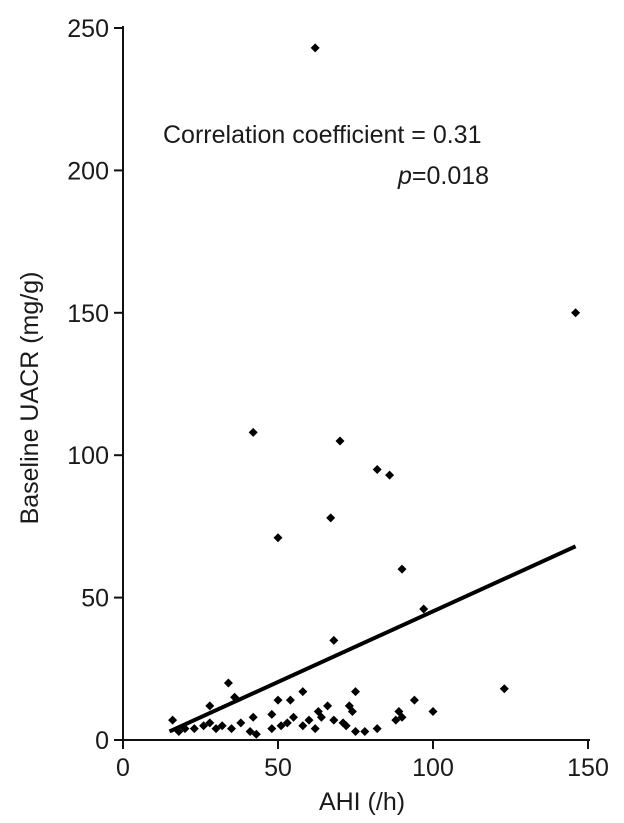 The image size is (624, 823). What do you see at coordinates (88, 29) in the screenshot?
I see `y-tick-label: 250` at bounding box center [88, 29].